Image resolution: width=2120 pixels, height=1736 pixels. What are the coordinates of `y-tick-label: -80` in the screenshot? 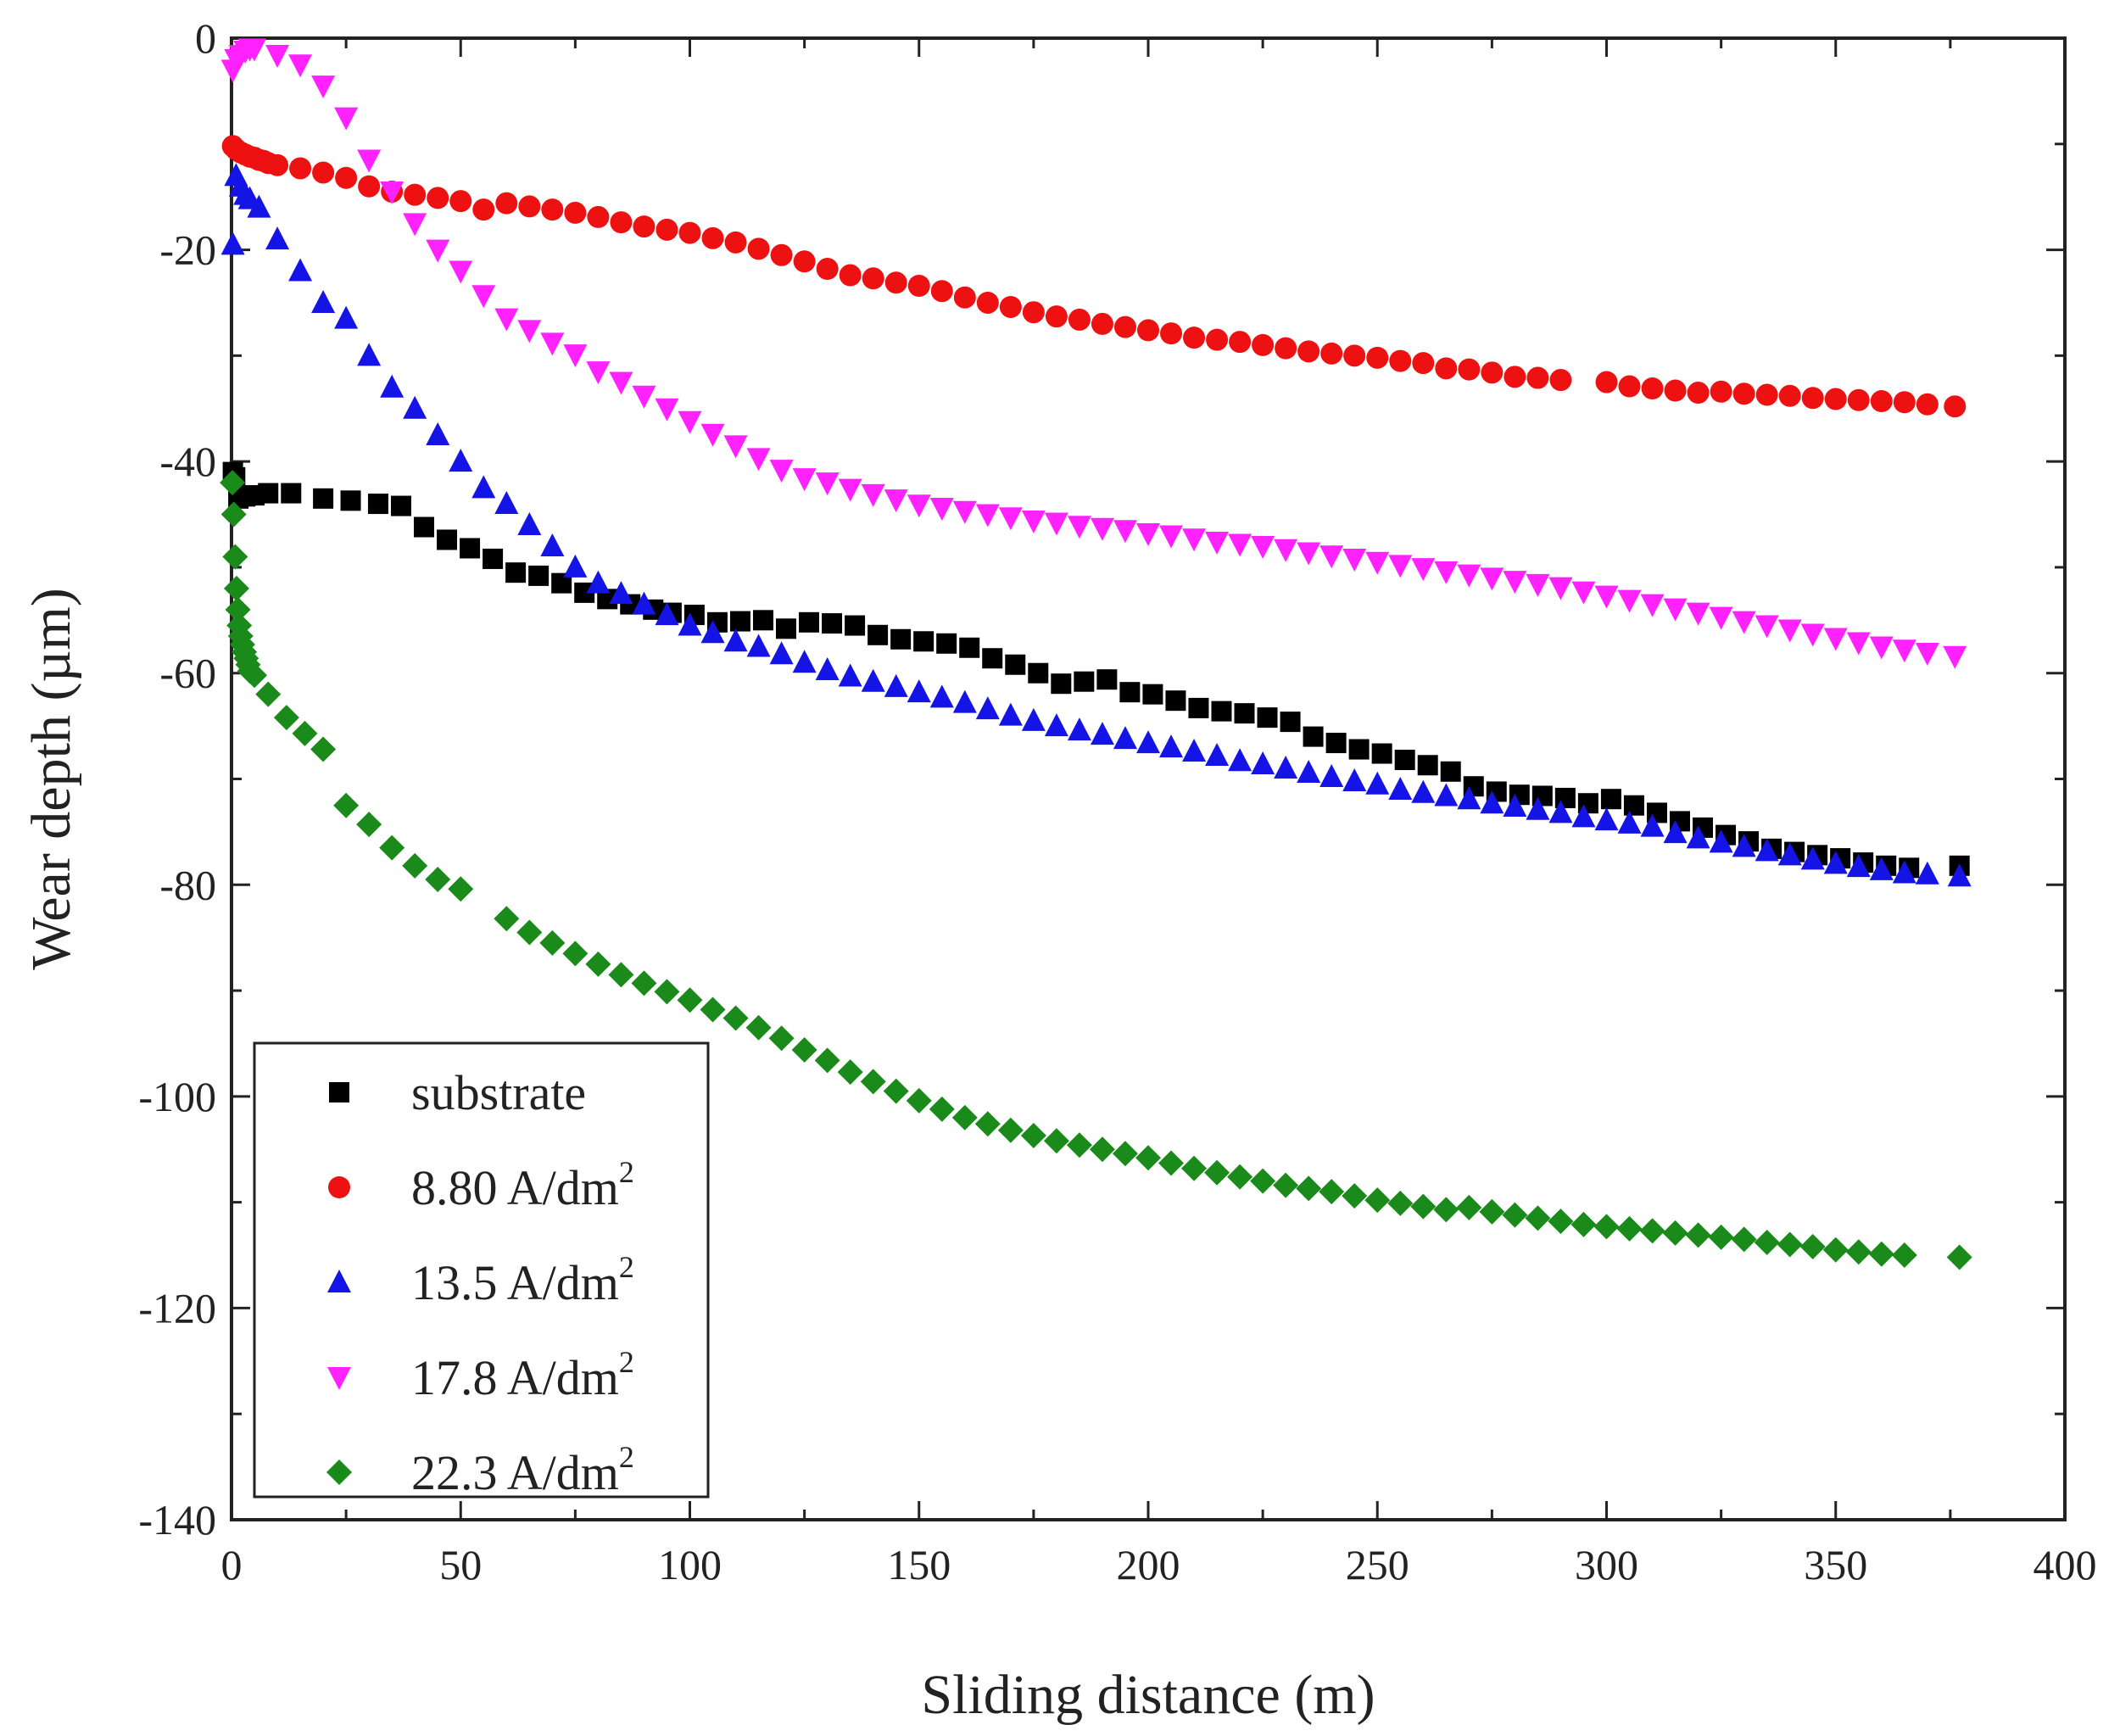 It's located at (187, 885).